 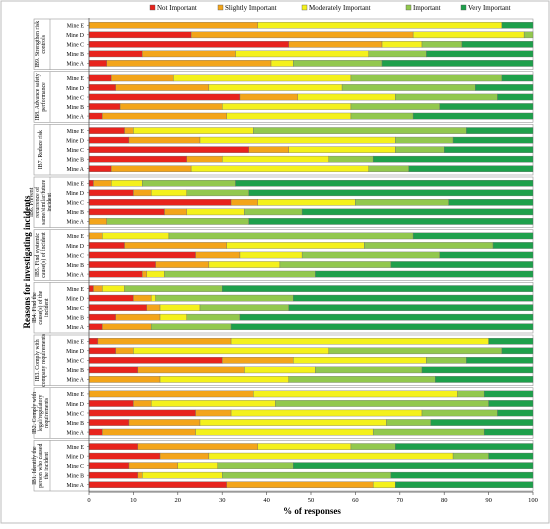 I want to click on group-2-mine-d-bar-moderately-important, so click(x=275, y=87).